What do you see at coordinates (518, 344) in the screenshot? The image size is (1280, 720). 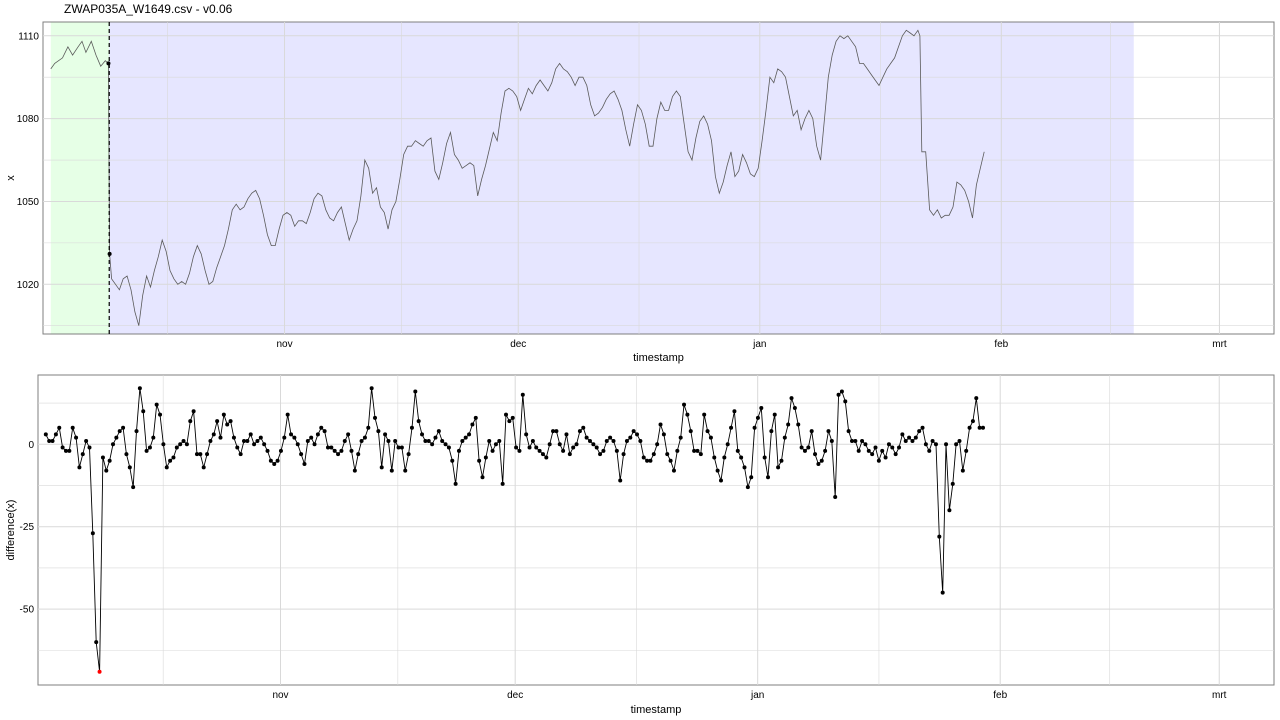 I see `top-x-tick-label: dec` at bounding box center [518, 344].